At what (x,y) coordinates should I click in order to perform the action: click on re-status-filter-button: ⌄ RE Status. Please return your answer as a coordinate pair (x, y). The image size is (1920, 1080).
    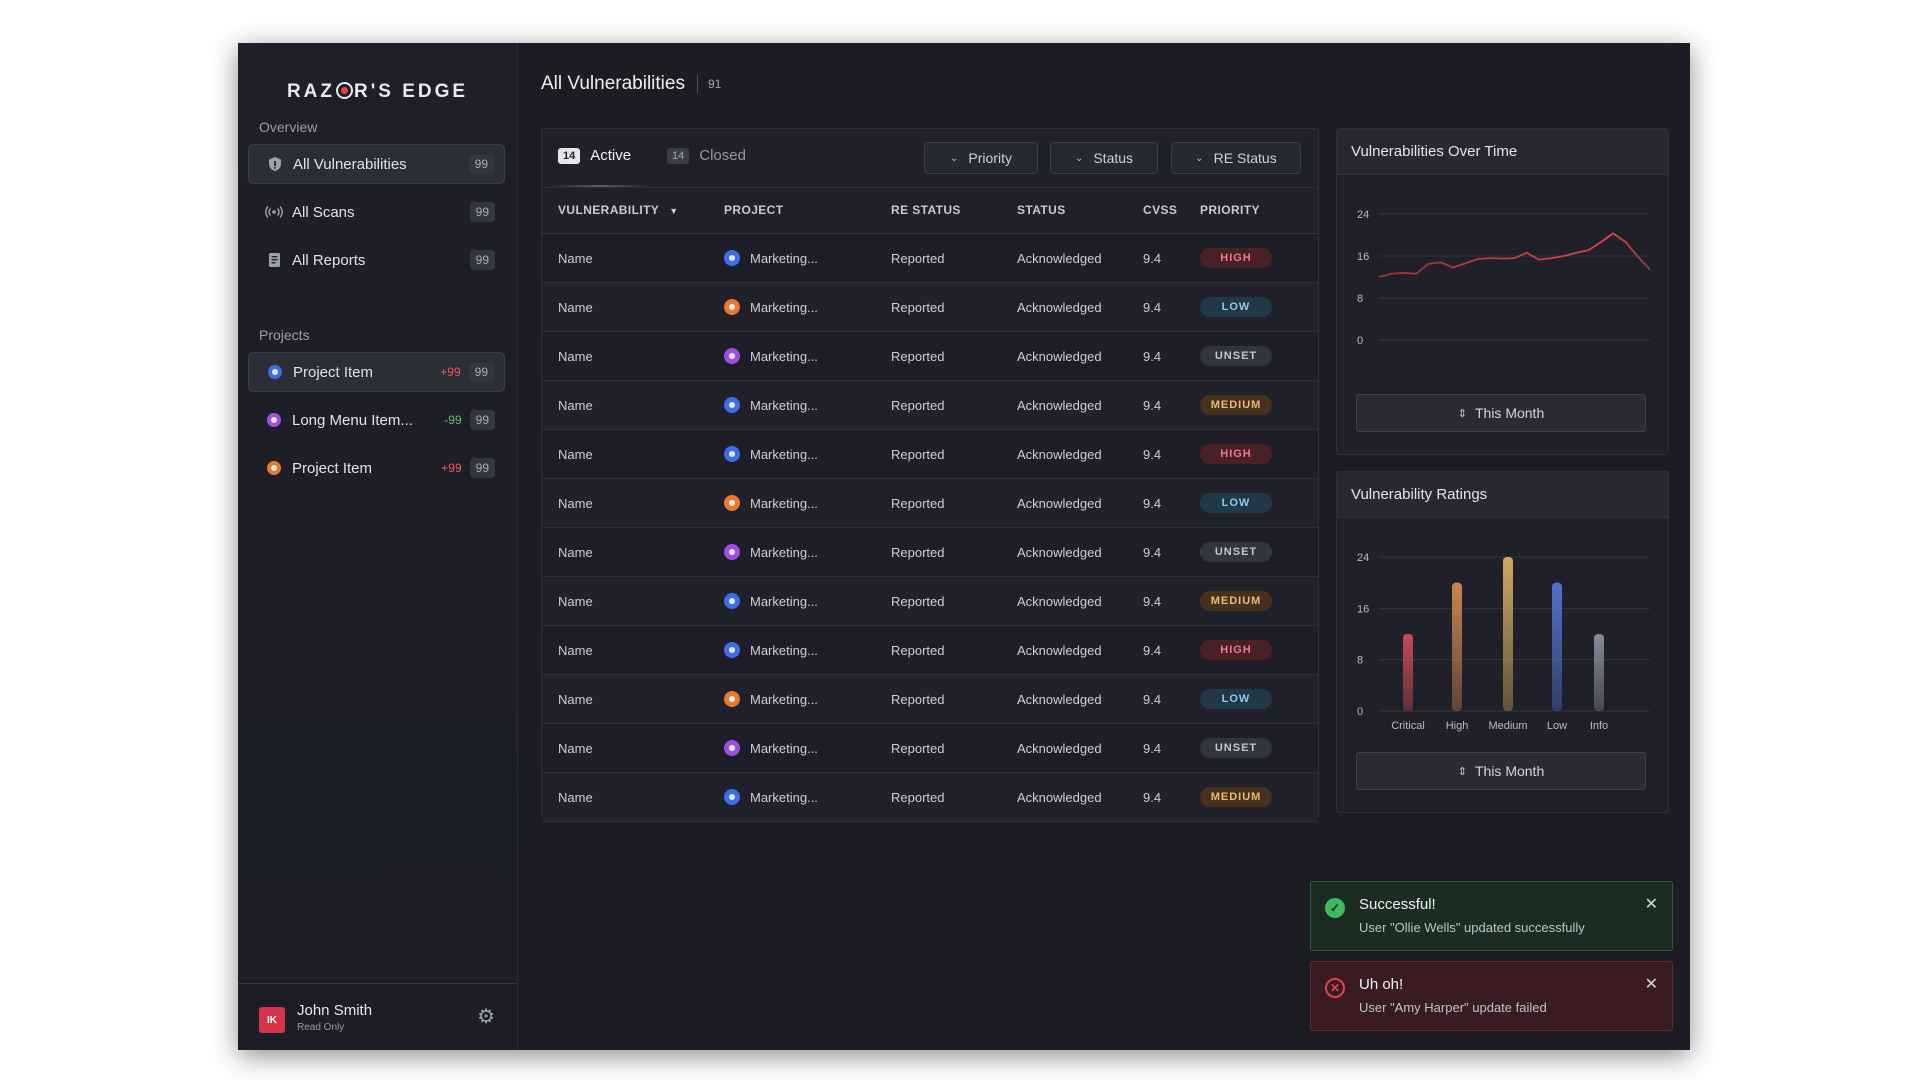
    Looking at the image, I should click on (1236, 158).